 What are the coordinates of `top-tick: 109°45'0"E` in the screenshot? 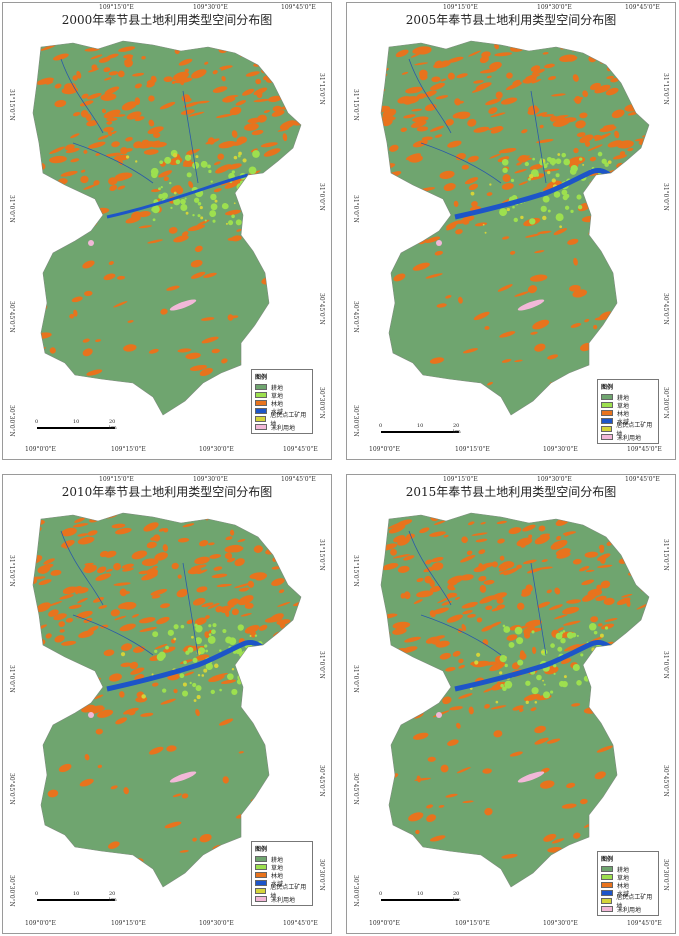 It's located at (642, 7).